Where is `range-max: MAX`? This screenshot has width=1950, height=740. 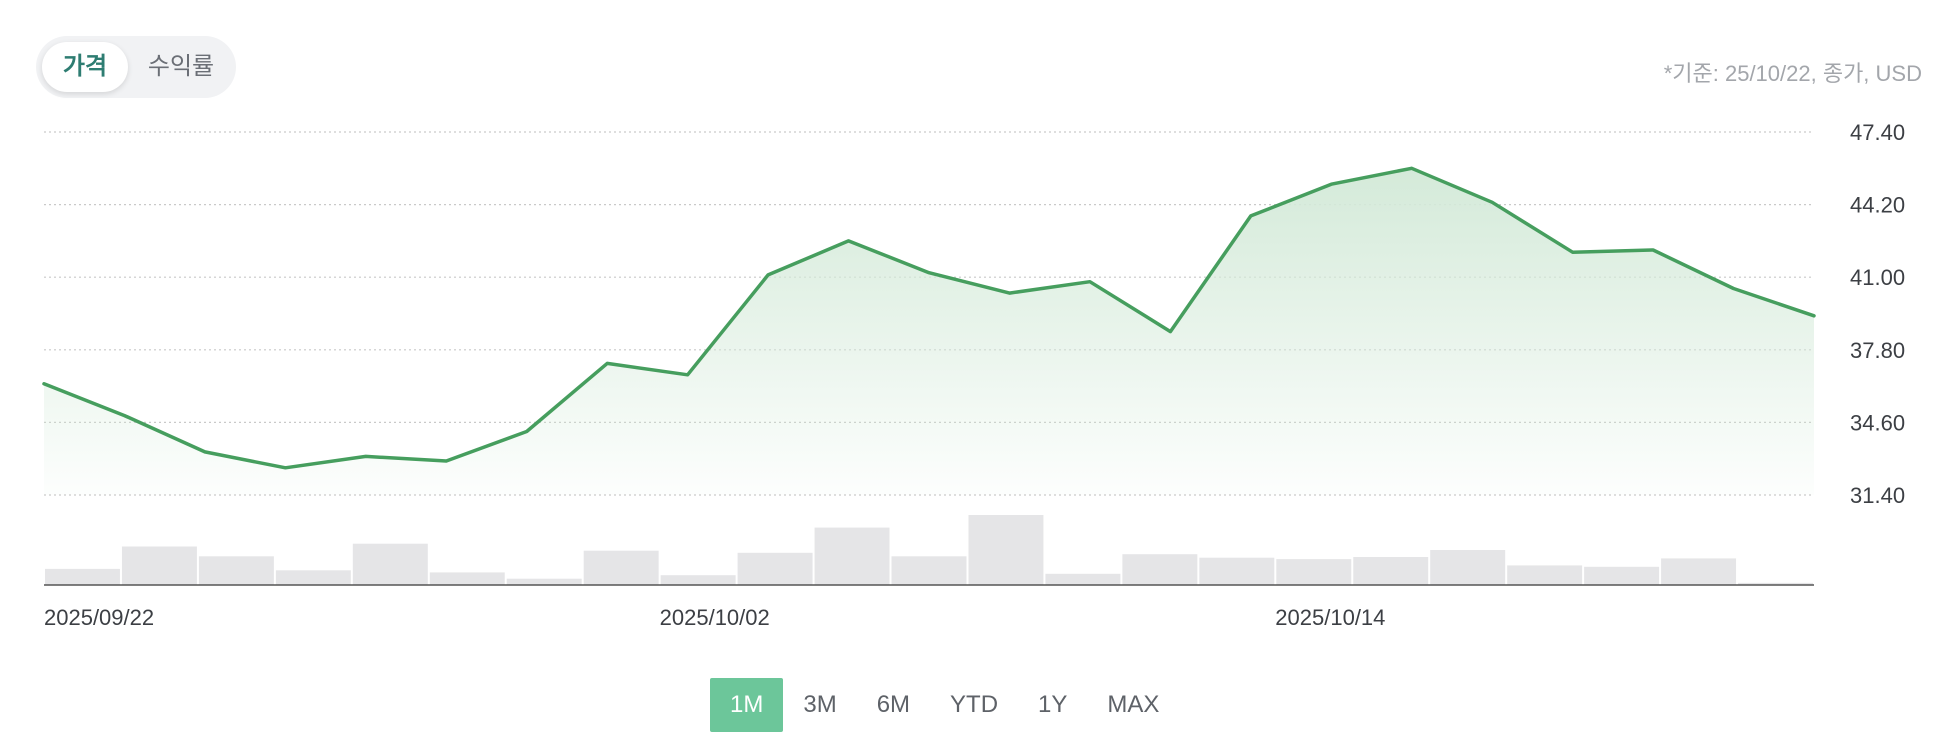
range-max: MAX is located at coordinates (1133, 704).